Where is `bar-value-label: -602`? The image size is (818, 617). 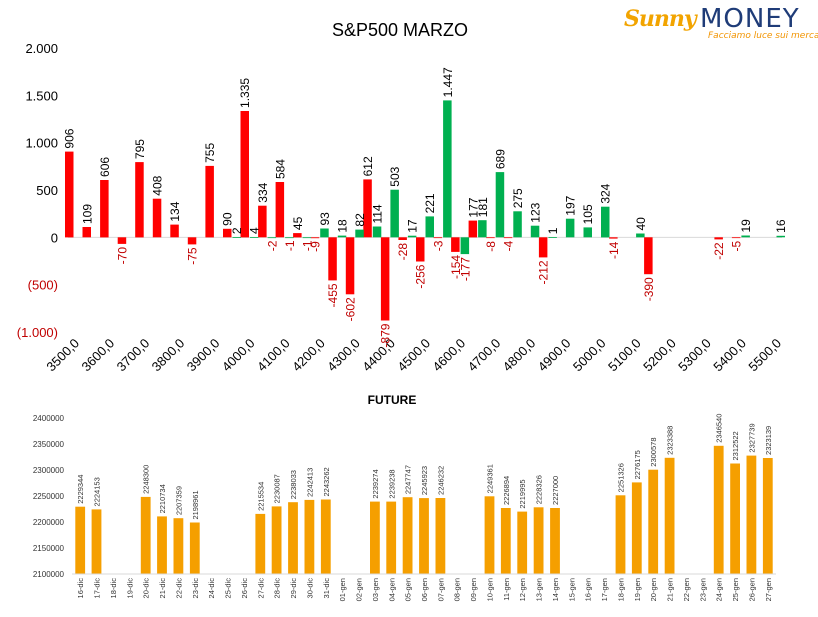 bar-value-label: -602 is located at coordinates (351, 309).